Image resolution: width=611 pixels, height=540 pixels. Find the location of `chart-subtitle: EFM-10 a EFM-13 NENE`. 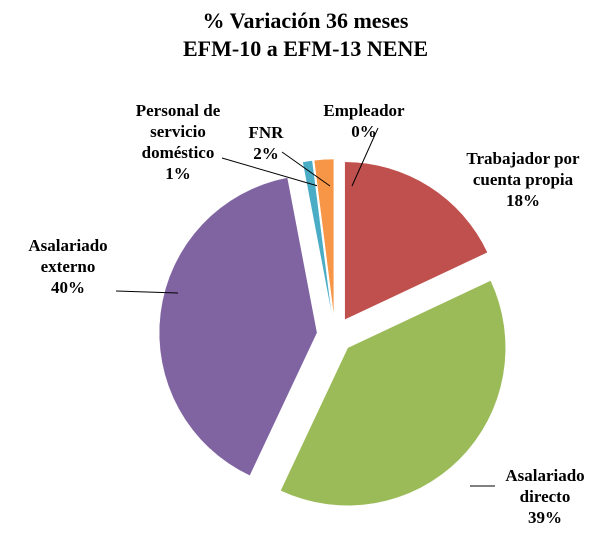

chart-subtitle: EFM-10 a EFM-13 NENE is located at coordinates (305, 48).